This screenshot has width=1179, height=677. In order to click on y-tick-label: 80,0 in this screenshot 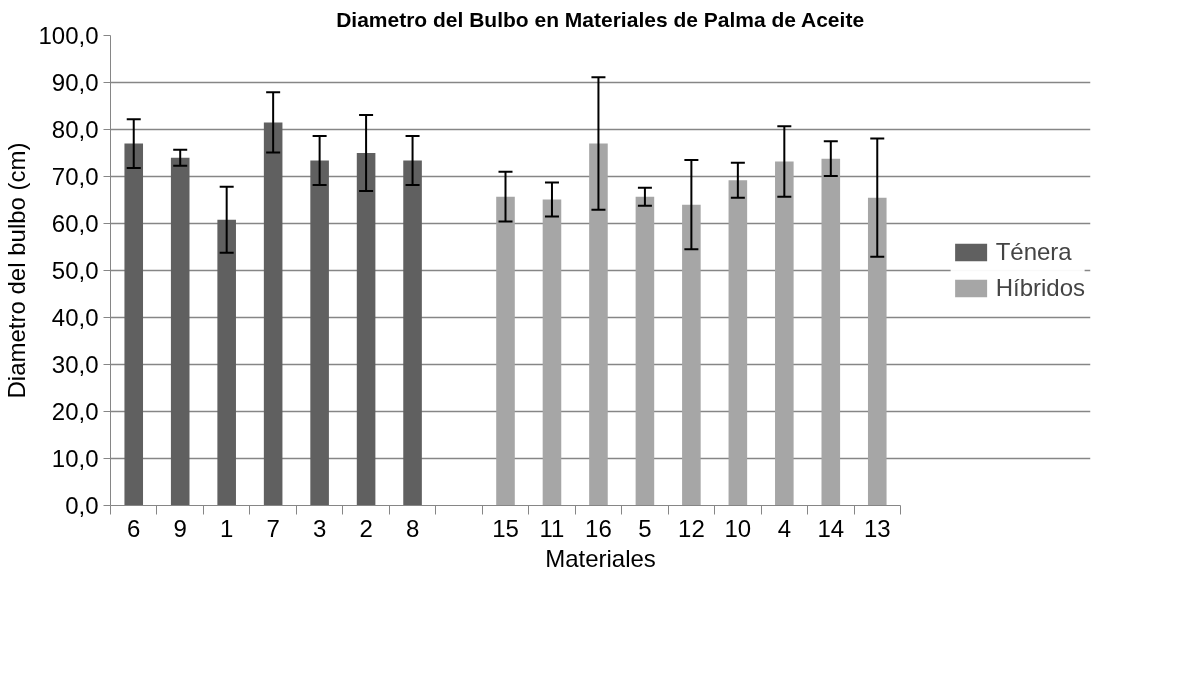, I will do `click(75, 129)`.